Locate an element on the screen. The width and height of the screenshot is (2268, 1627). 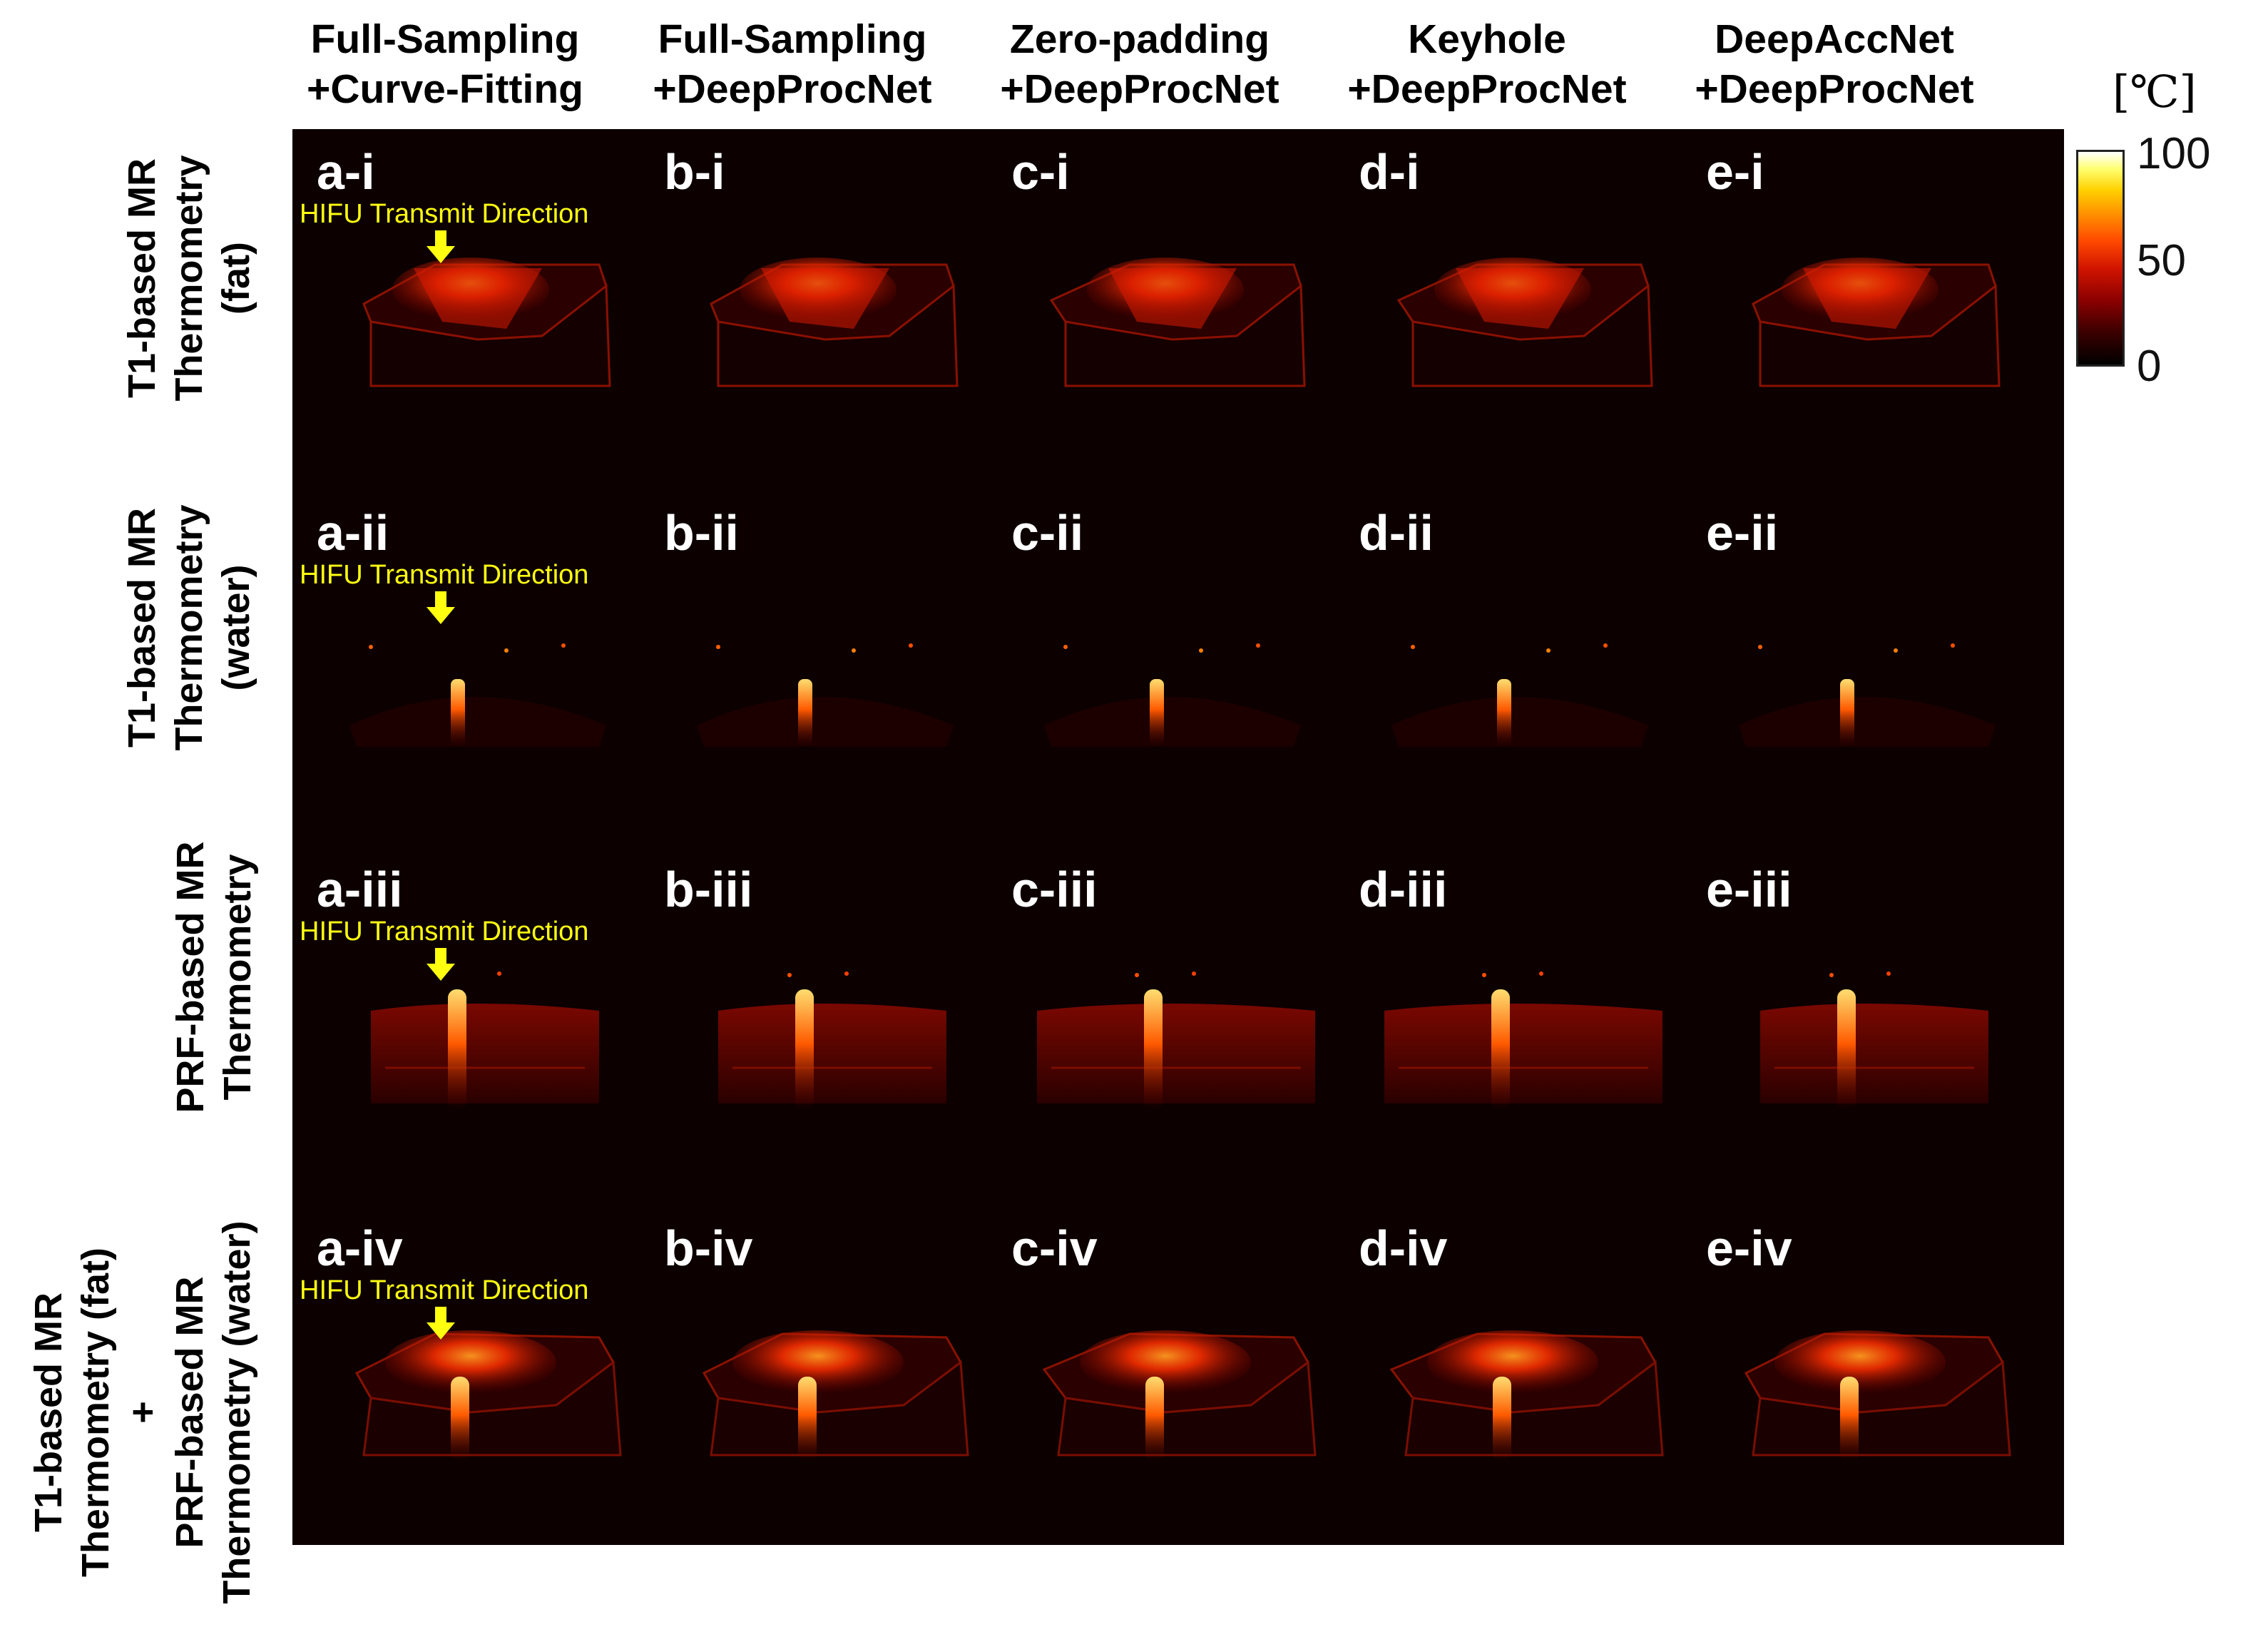
thermometry-panel-b-ii: b-ii is located at coordinates (811, 667).